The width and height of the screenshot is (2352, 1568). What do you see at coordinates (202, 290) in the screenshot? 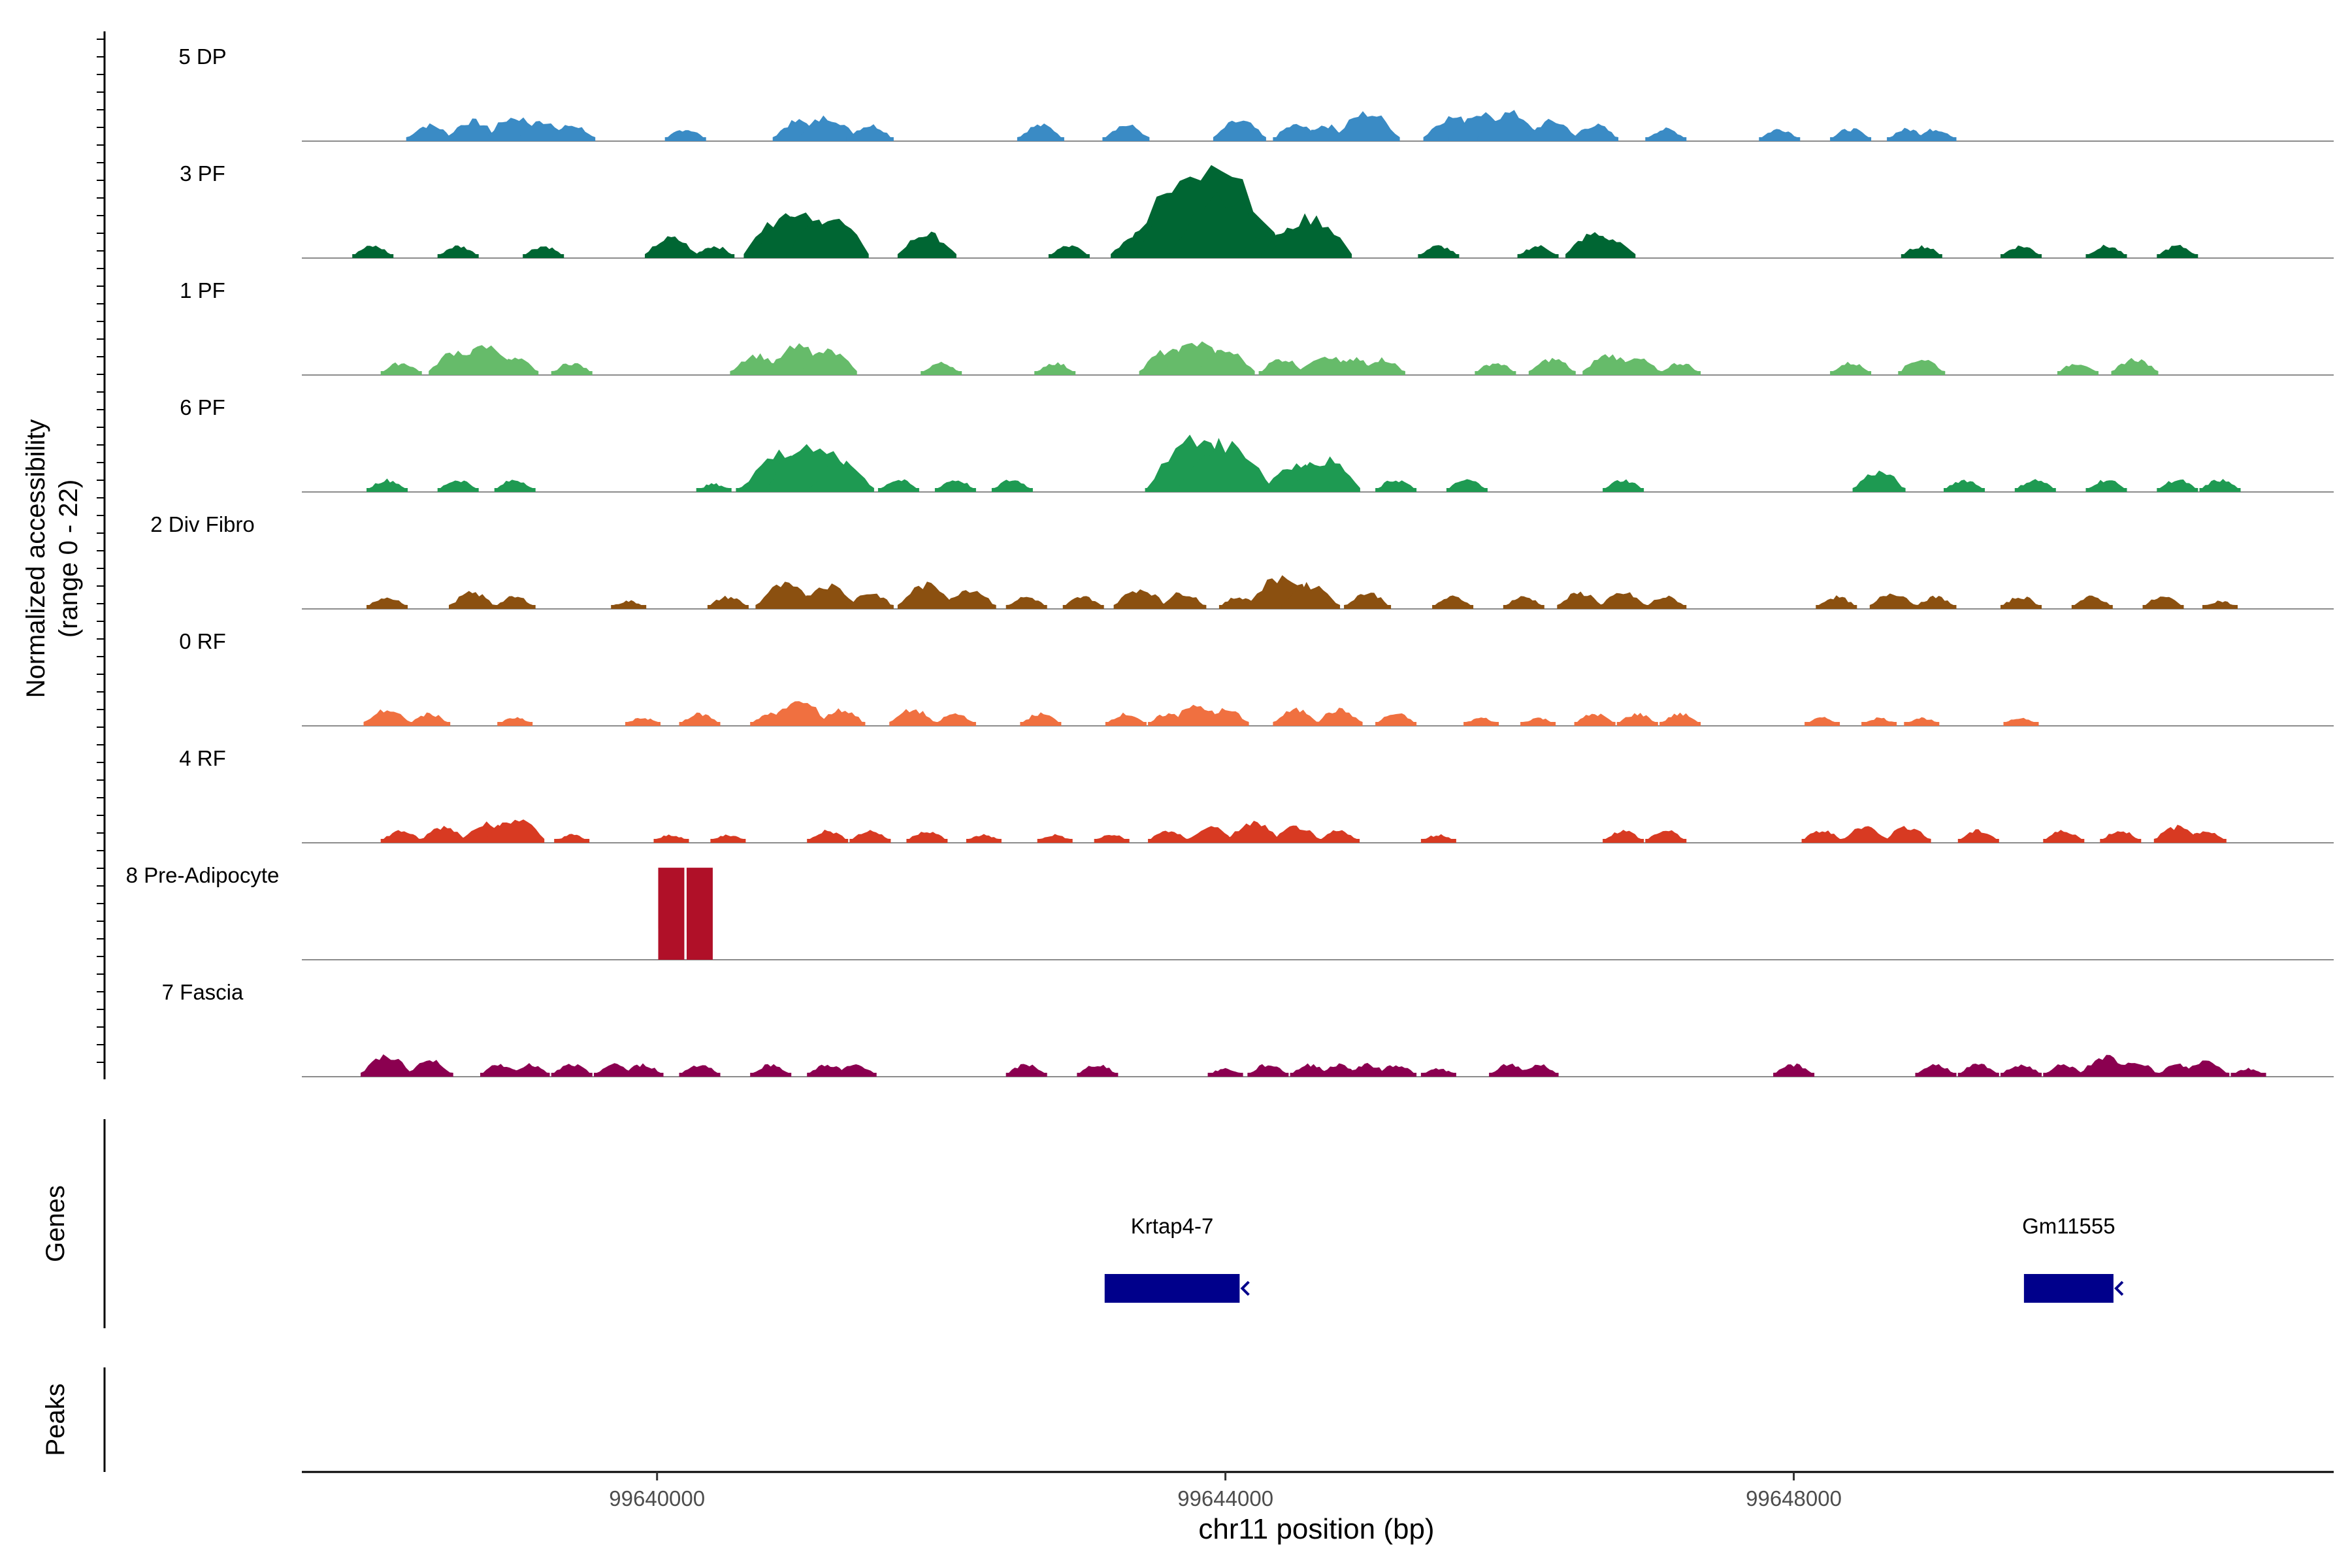
I see `track-label: 1 PF` at bounding box center [202, 290].